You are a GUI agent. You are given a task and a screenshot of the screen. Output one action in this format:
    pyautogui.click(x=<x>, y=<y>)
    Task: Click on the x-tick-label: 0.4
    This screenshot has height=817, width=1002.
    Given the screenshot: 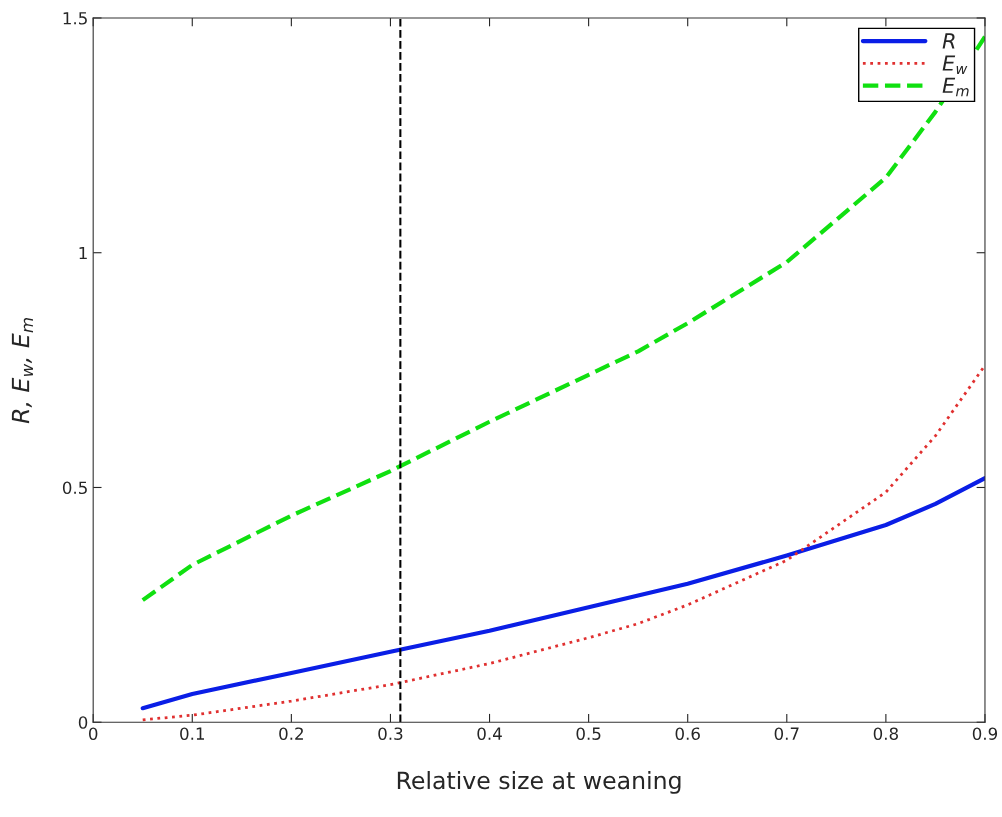 What is the action you would take?
    pyautogui.click(x=489, y=733)
    